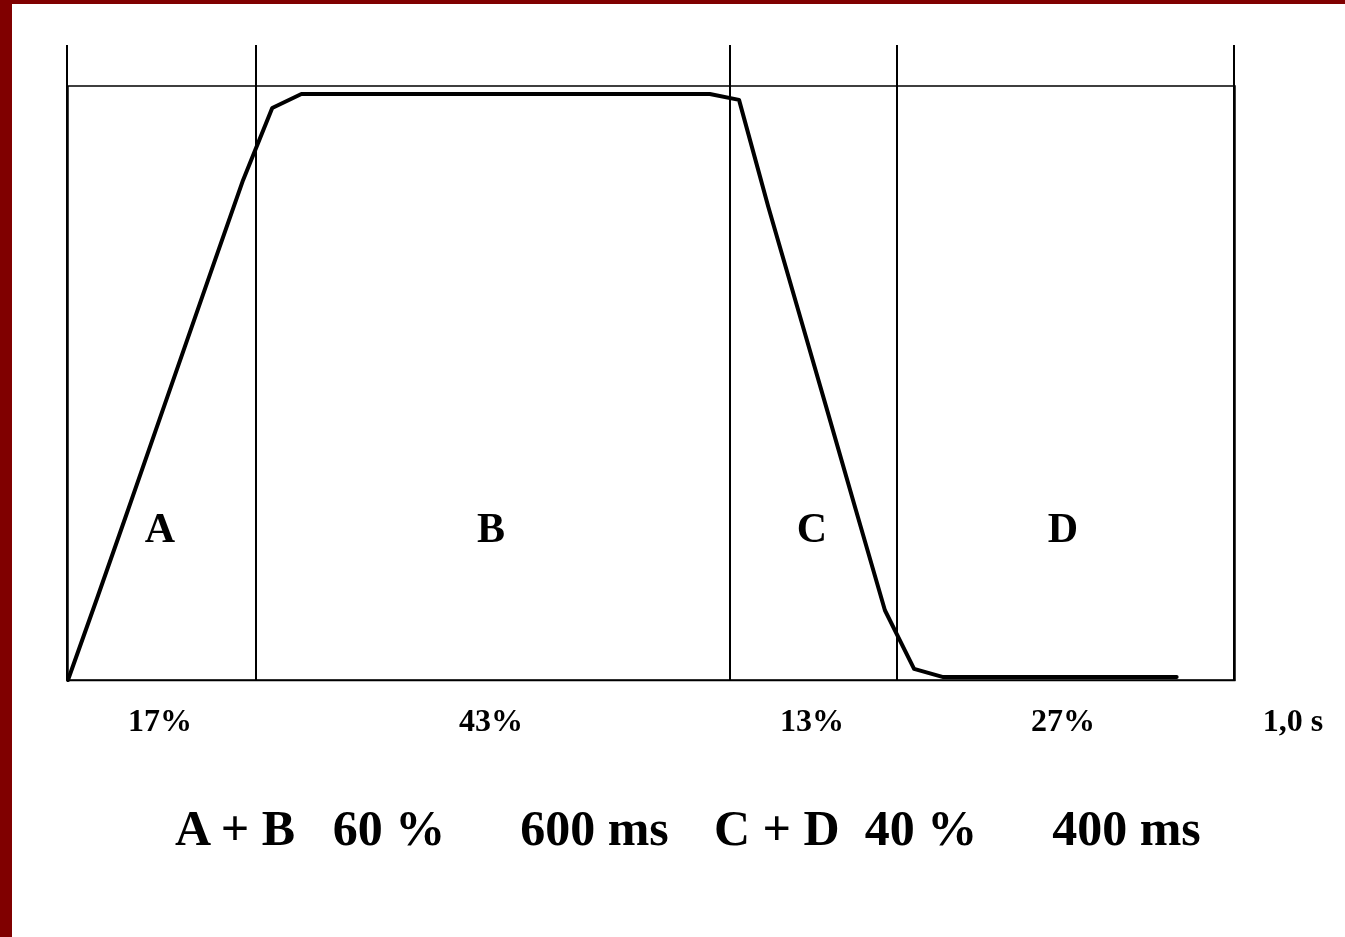 The width and height of the screenshot is (1345, 937). I want to click on text: 13%, so click(812, 720).